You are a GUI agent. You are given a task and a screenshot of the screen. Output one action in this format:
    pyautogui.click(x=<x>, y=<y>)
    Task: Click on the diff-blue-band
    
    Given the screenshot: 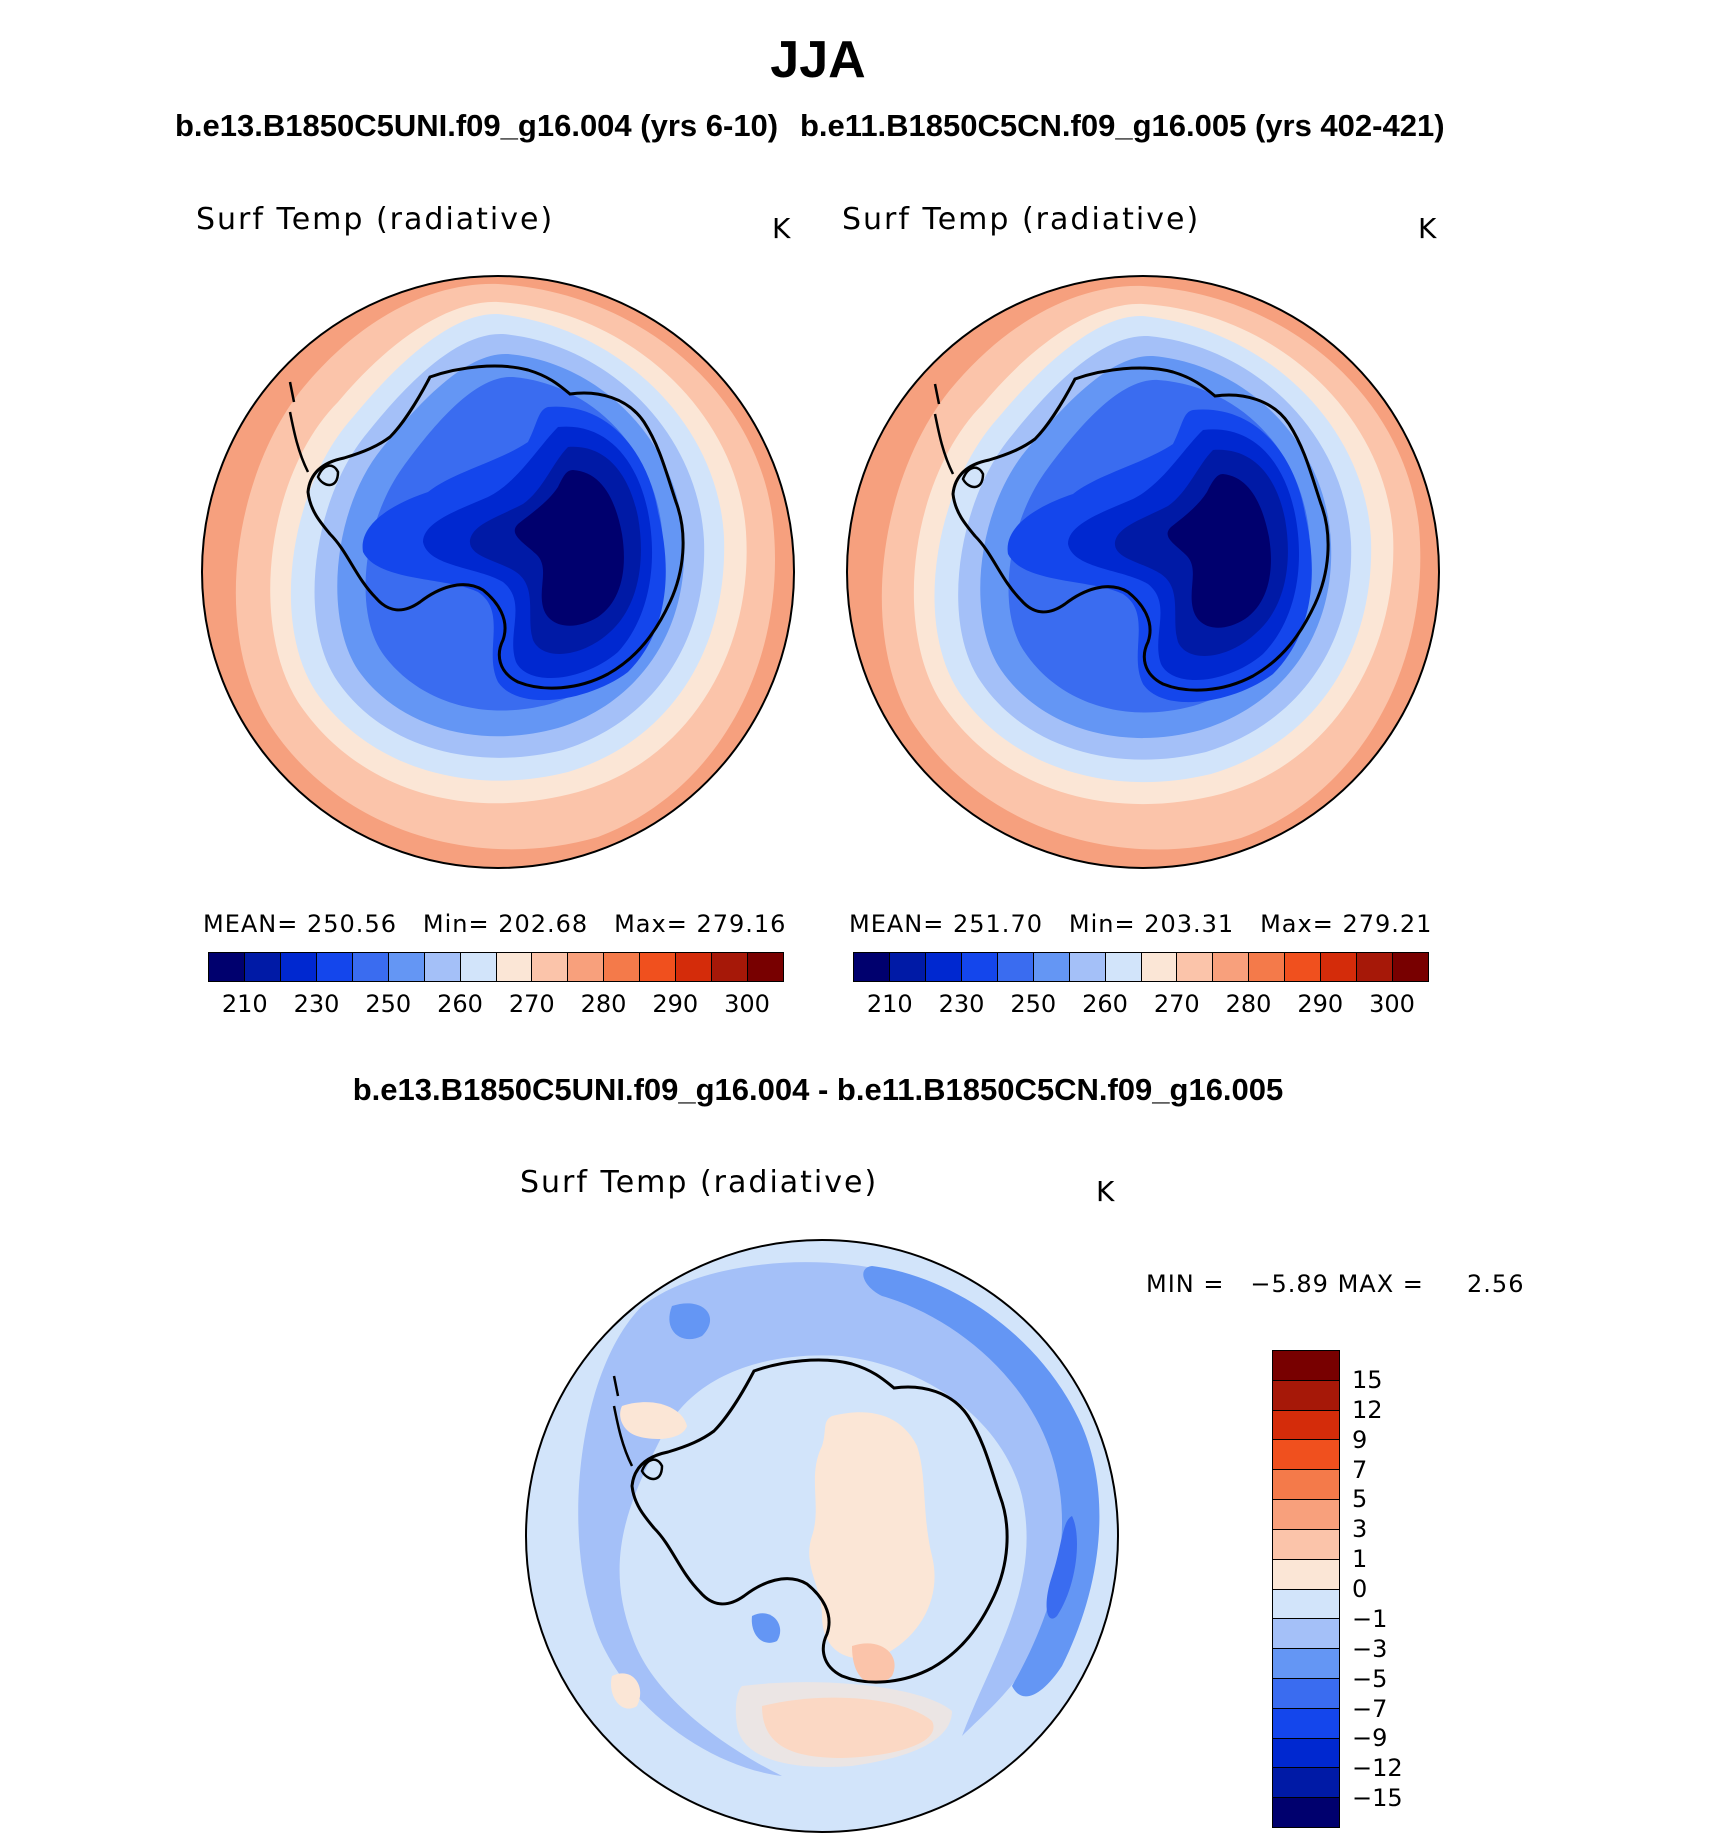 What is the action you would take?
    pyautogui.click(x=830, y=1519)
    